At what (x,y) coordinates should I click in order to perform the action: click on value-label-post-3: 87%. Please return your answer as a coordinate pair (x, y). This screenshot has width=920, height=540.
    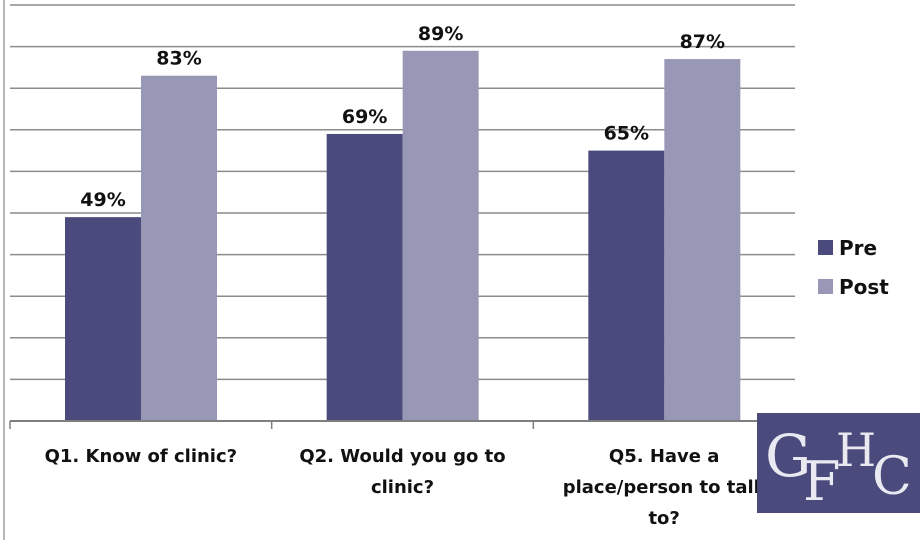
    Looking at the image, I should click on (702, 42).